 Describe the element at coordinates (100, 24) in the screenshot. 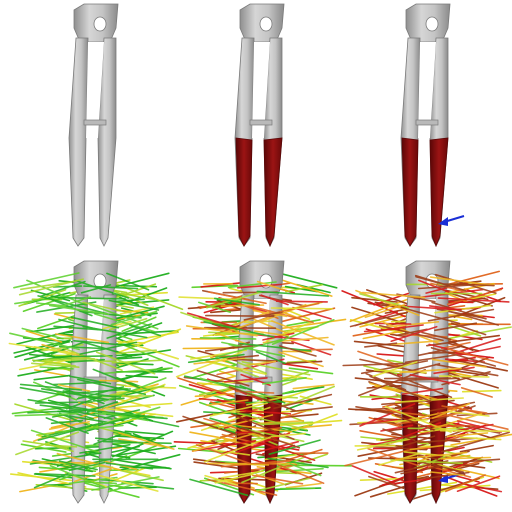

I see `hinge-hole` at that location.